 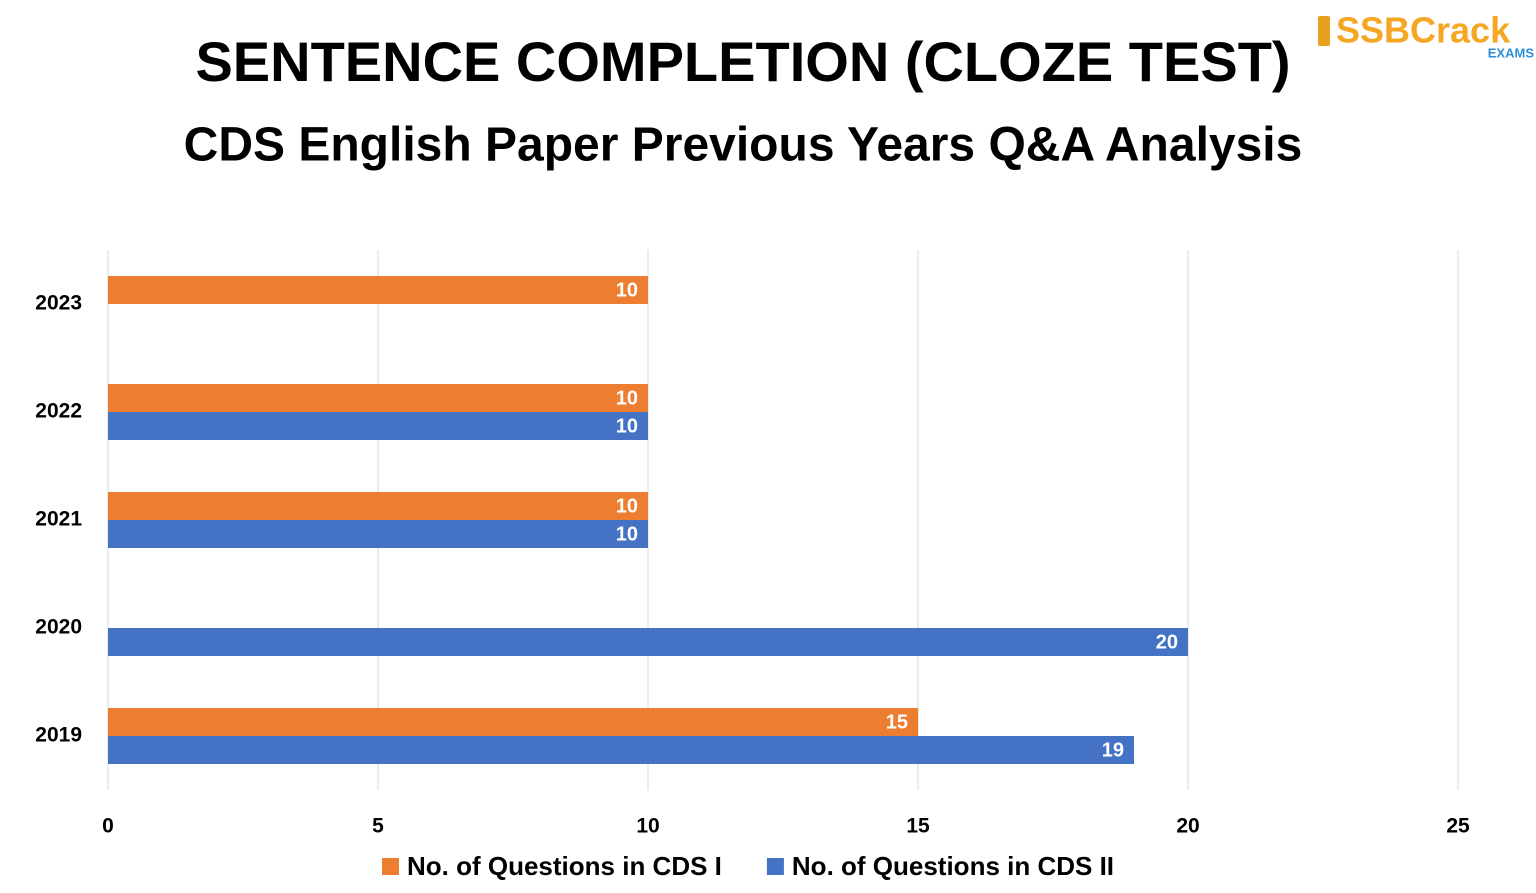 I want to click on chart-title: SENTENCE COMPLETION (CLOZE TEST), so click(x=742, y=61).